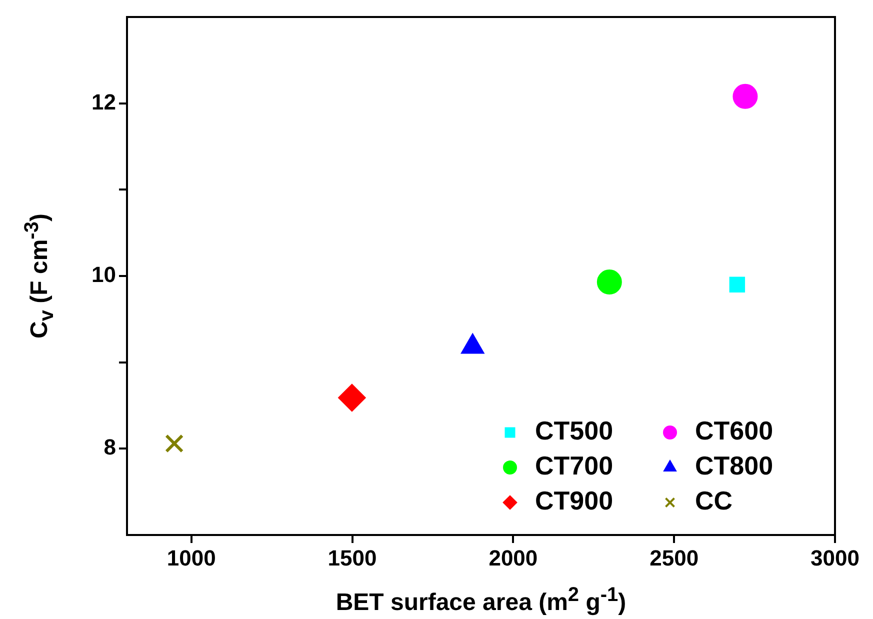 The image size is (873, 619). What do you see at coordinates (835, 557) in the screenshot?
I see `x-tick-label: 3000` at bounding box center [835, 557].